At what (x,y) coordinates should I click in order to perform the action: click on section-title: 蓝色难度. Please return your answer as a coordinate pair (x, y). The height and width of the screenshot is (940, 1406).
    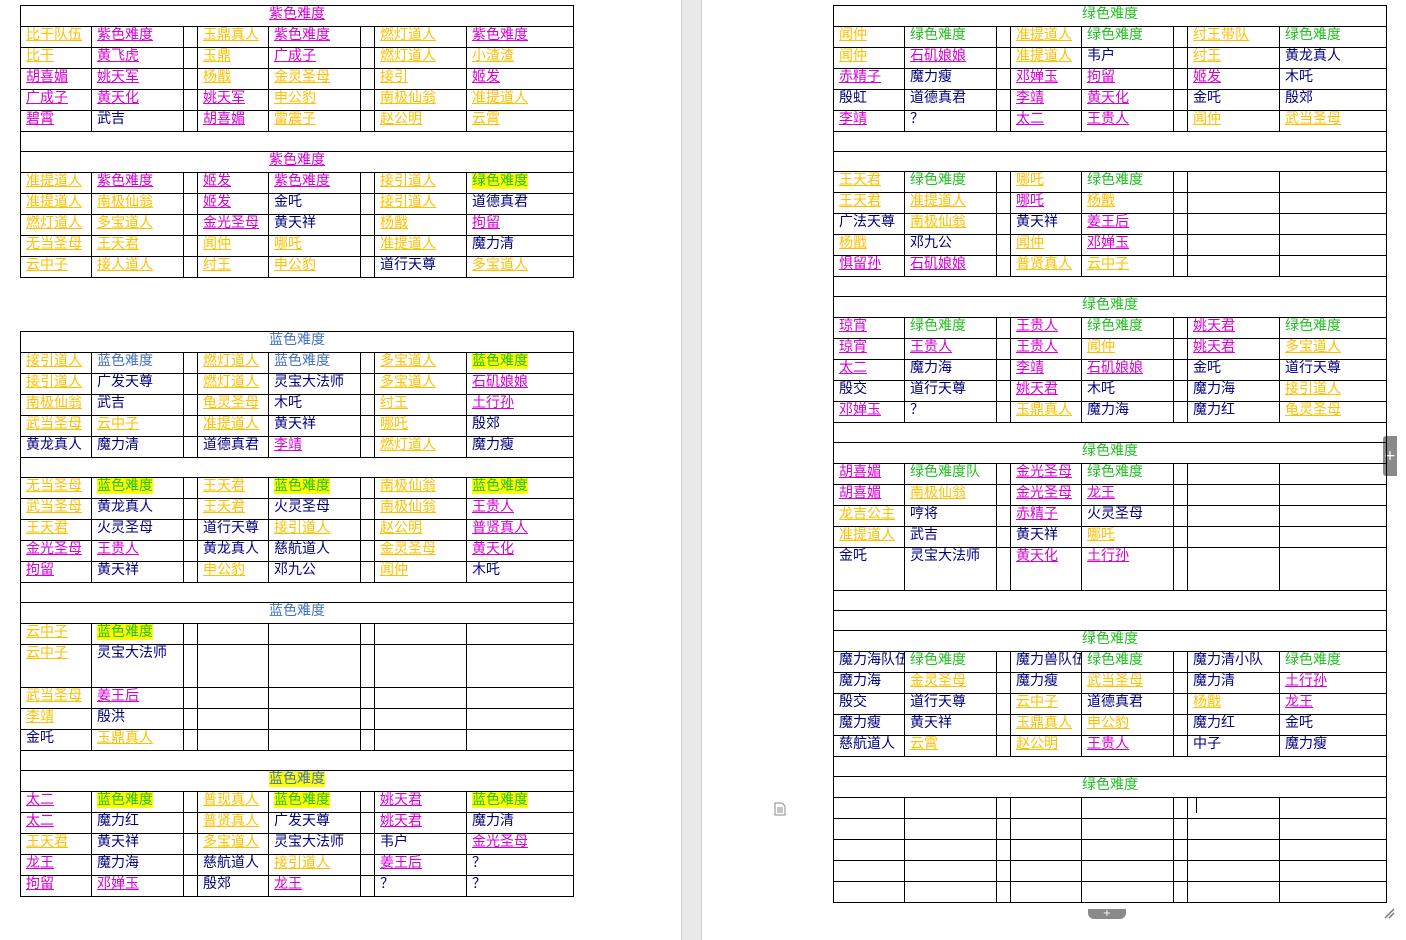
    Looking at the image, I should click on (297, 781).